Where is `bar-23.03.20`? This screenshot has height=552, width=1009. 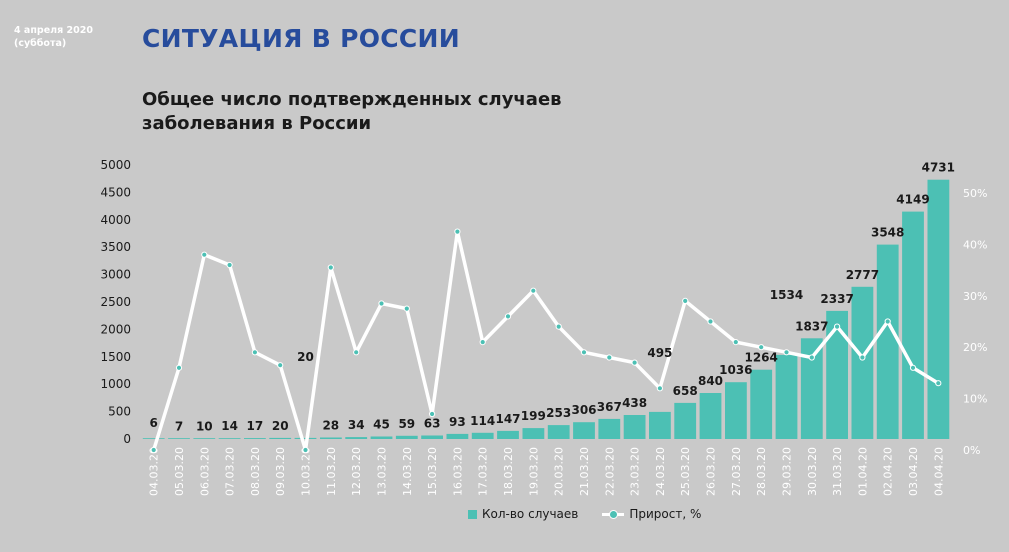 bar-23.03.20 is located at coordinates (634, 427).